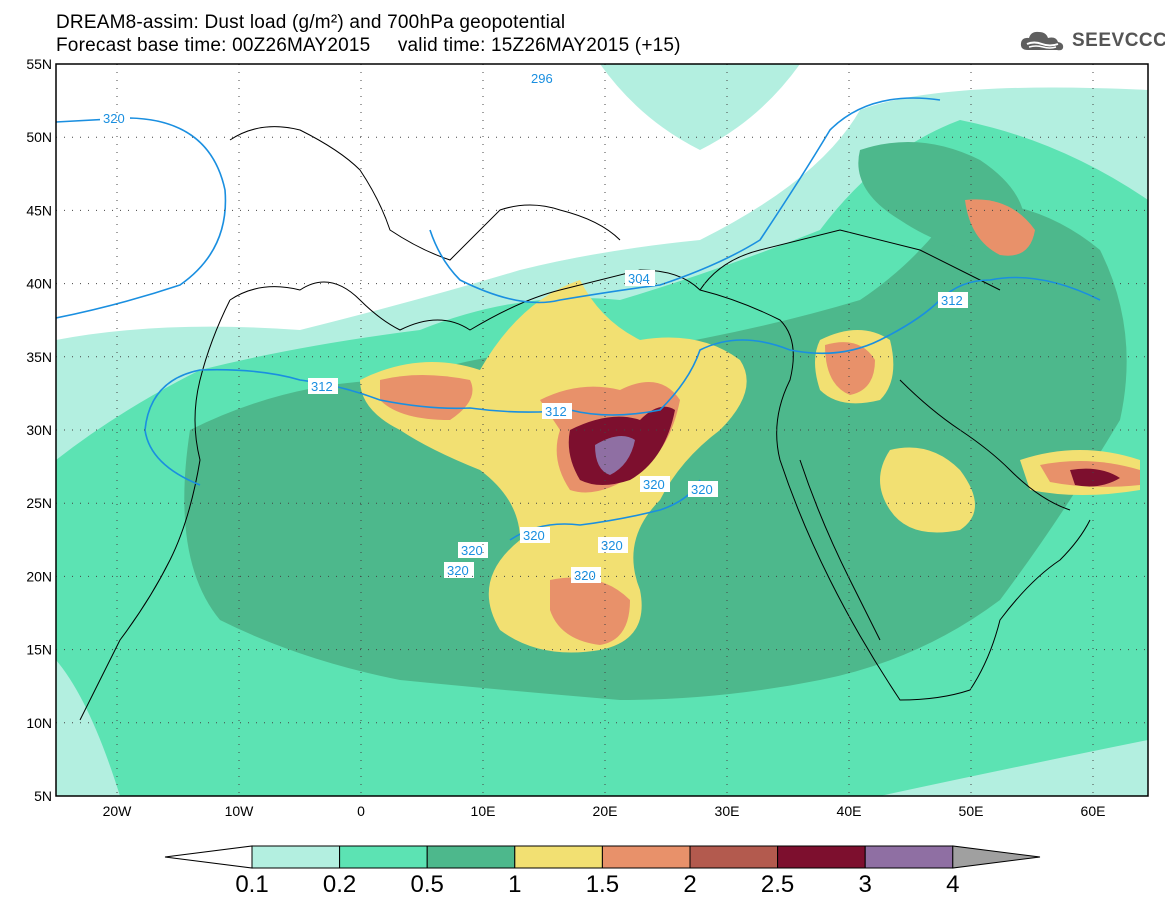 Image resolution: width=1165 pixels, height=907 pixels. Describe the element at coordinates (240, 811) in the screenshot. I see `lon-tick-label: 10W` at that location.